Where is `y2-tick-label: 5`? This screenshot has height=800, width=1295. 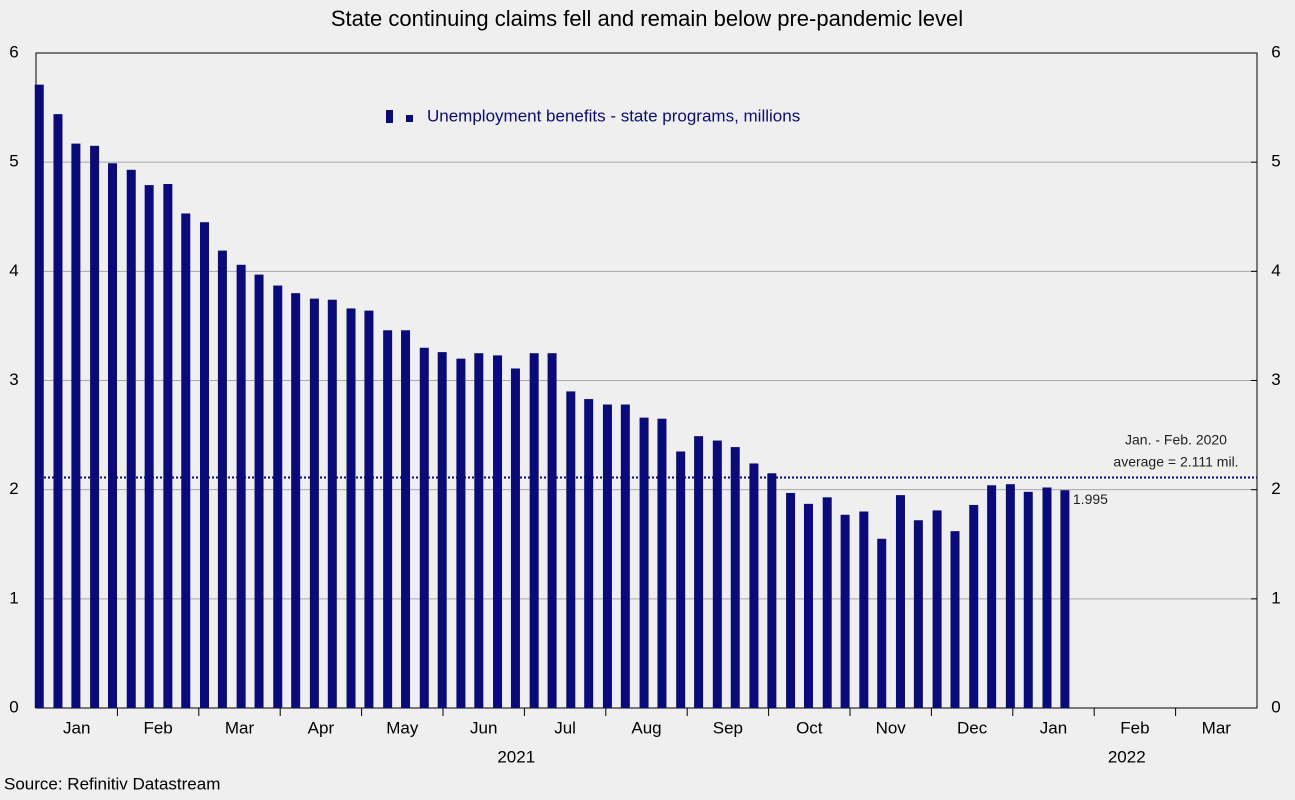 y2-tick-label: 5 is located at coordinates (1275, 161).